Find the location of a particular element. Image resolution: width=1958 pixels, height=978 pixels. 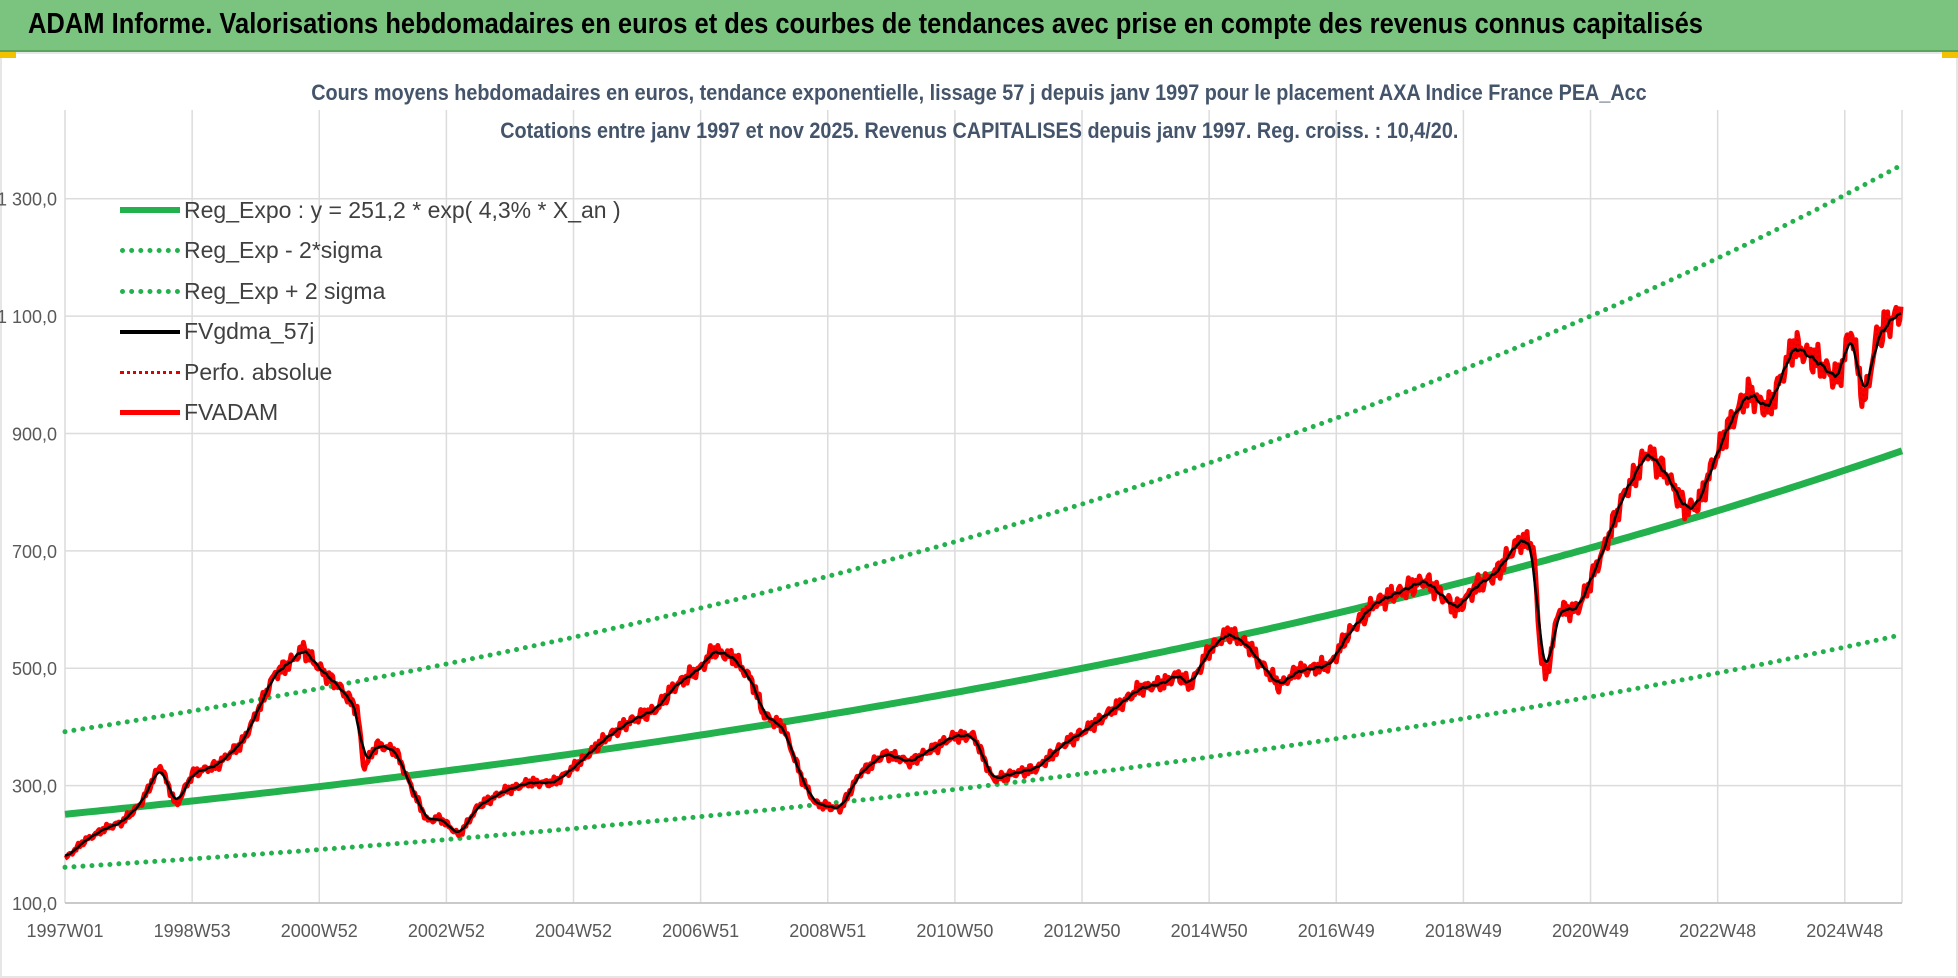

frame-corner-right is located at coordinates (1950, 55).